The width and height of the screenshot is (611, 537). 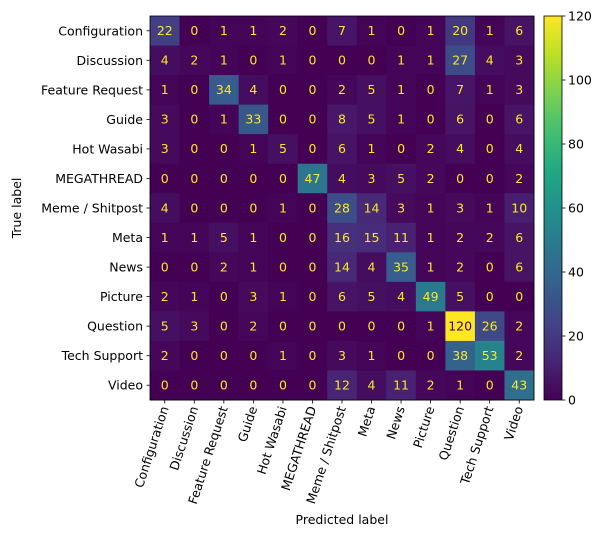 What do you see at coordinates (342, 207) in the screenshot?
I see `cell-value-label: 28` at bounding box center [342, 207].